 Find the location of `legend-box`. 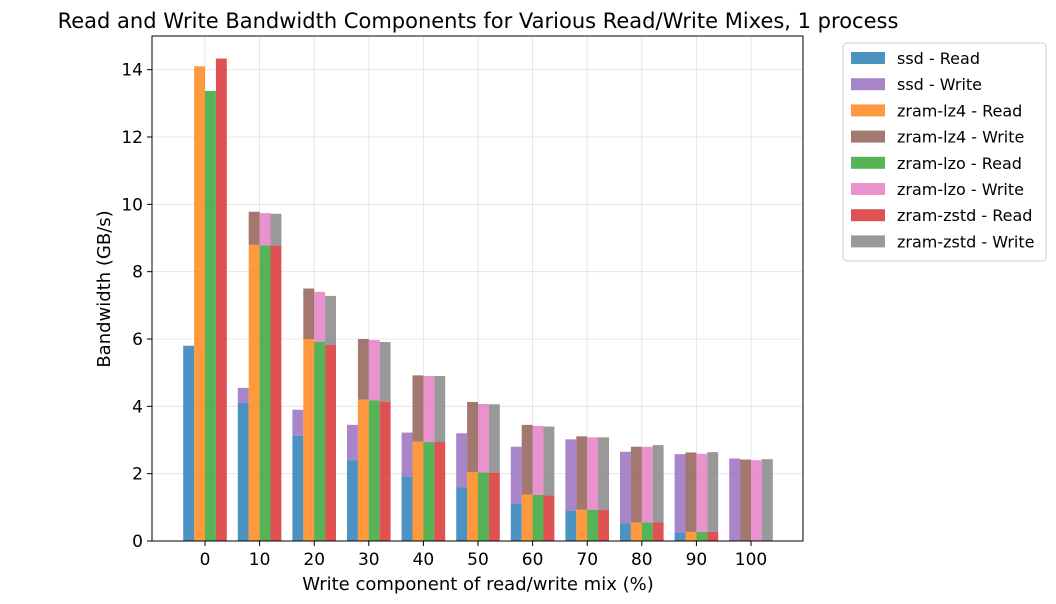

legend-box is located at coordinates (944, 152).